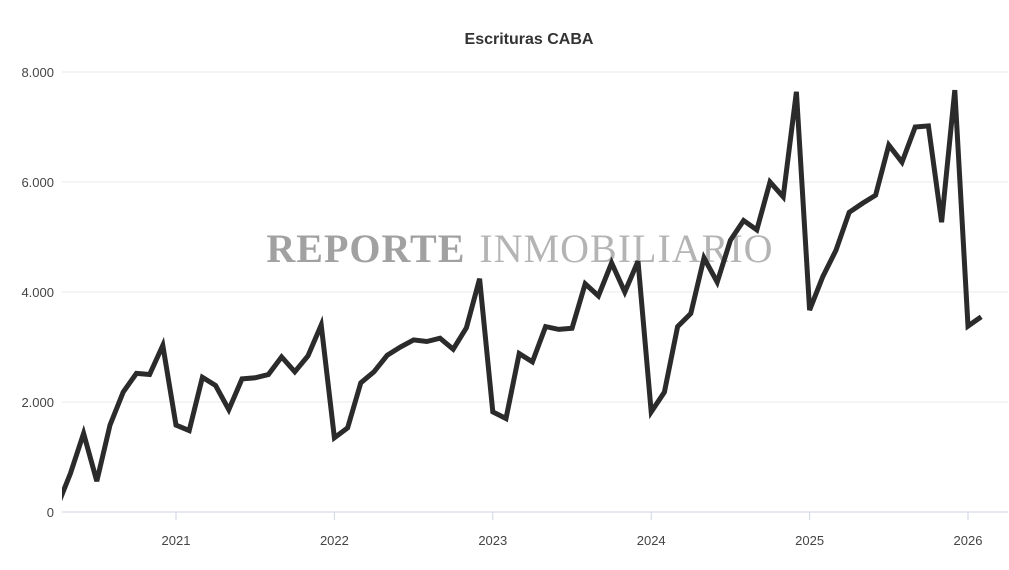 The height and width of the screenshot is (570, 1009). I want to click on watermark: REPORTE INMOBILIARIO, so click(519, 248).